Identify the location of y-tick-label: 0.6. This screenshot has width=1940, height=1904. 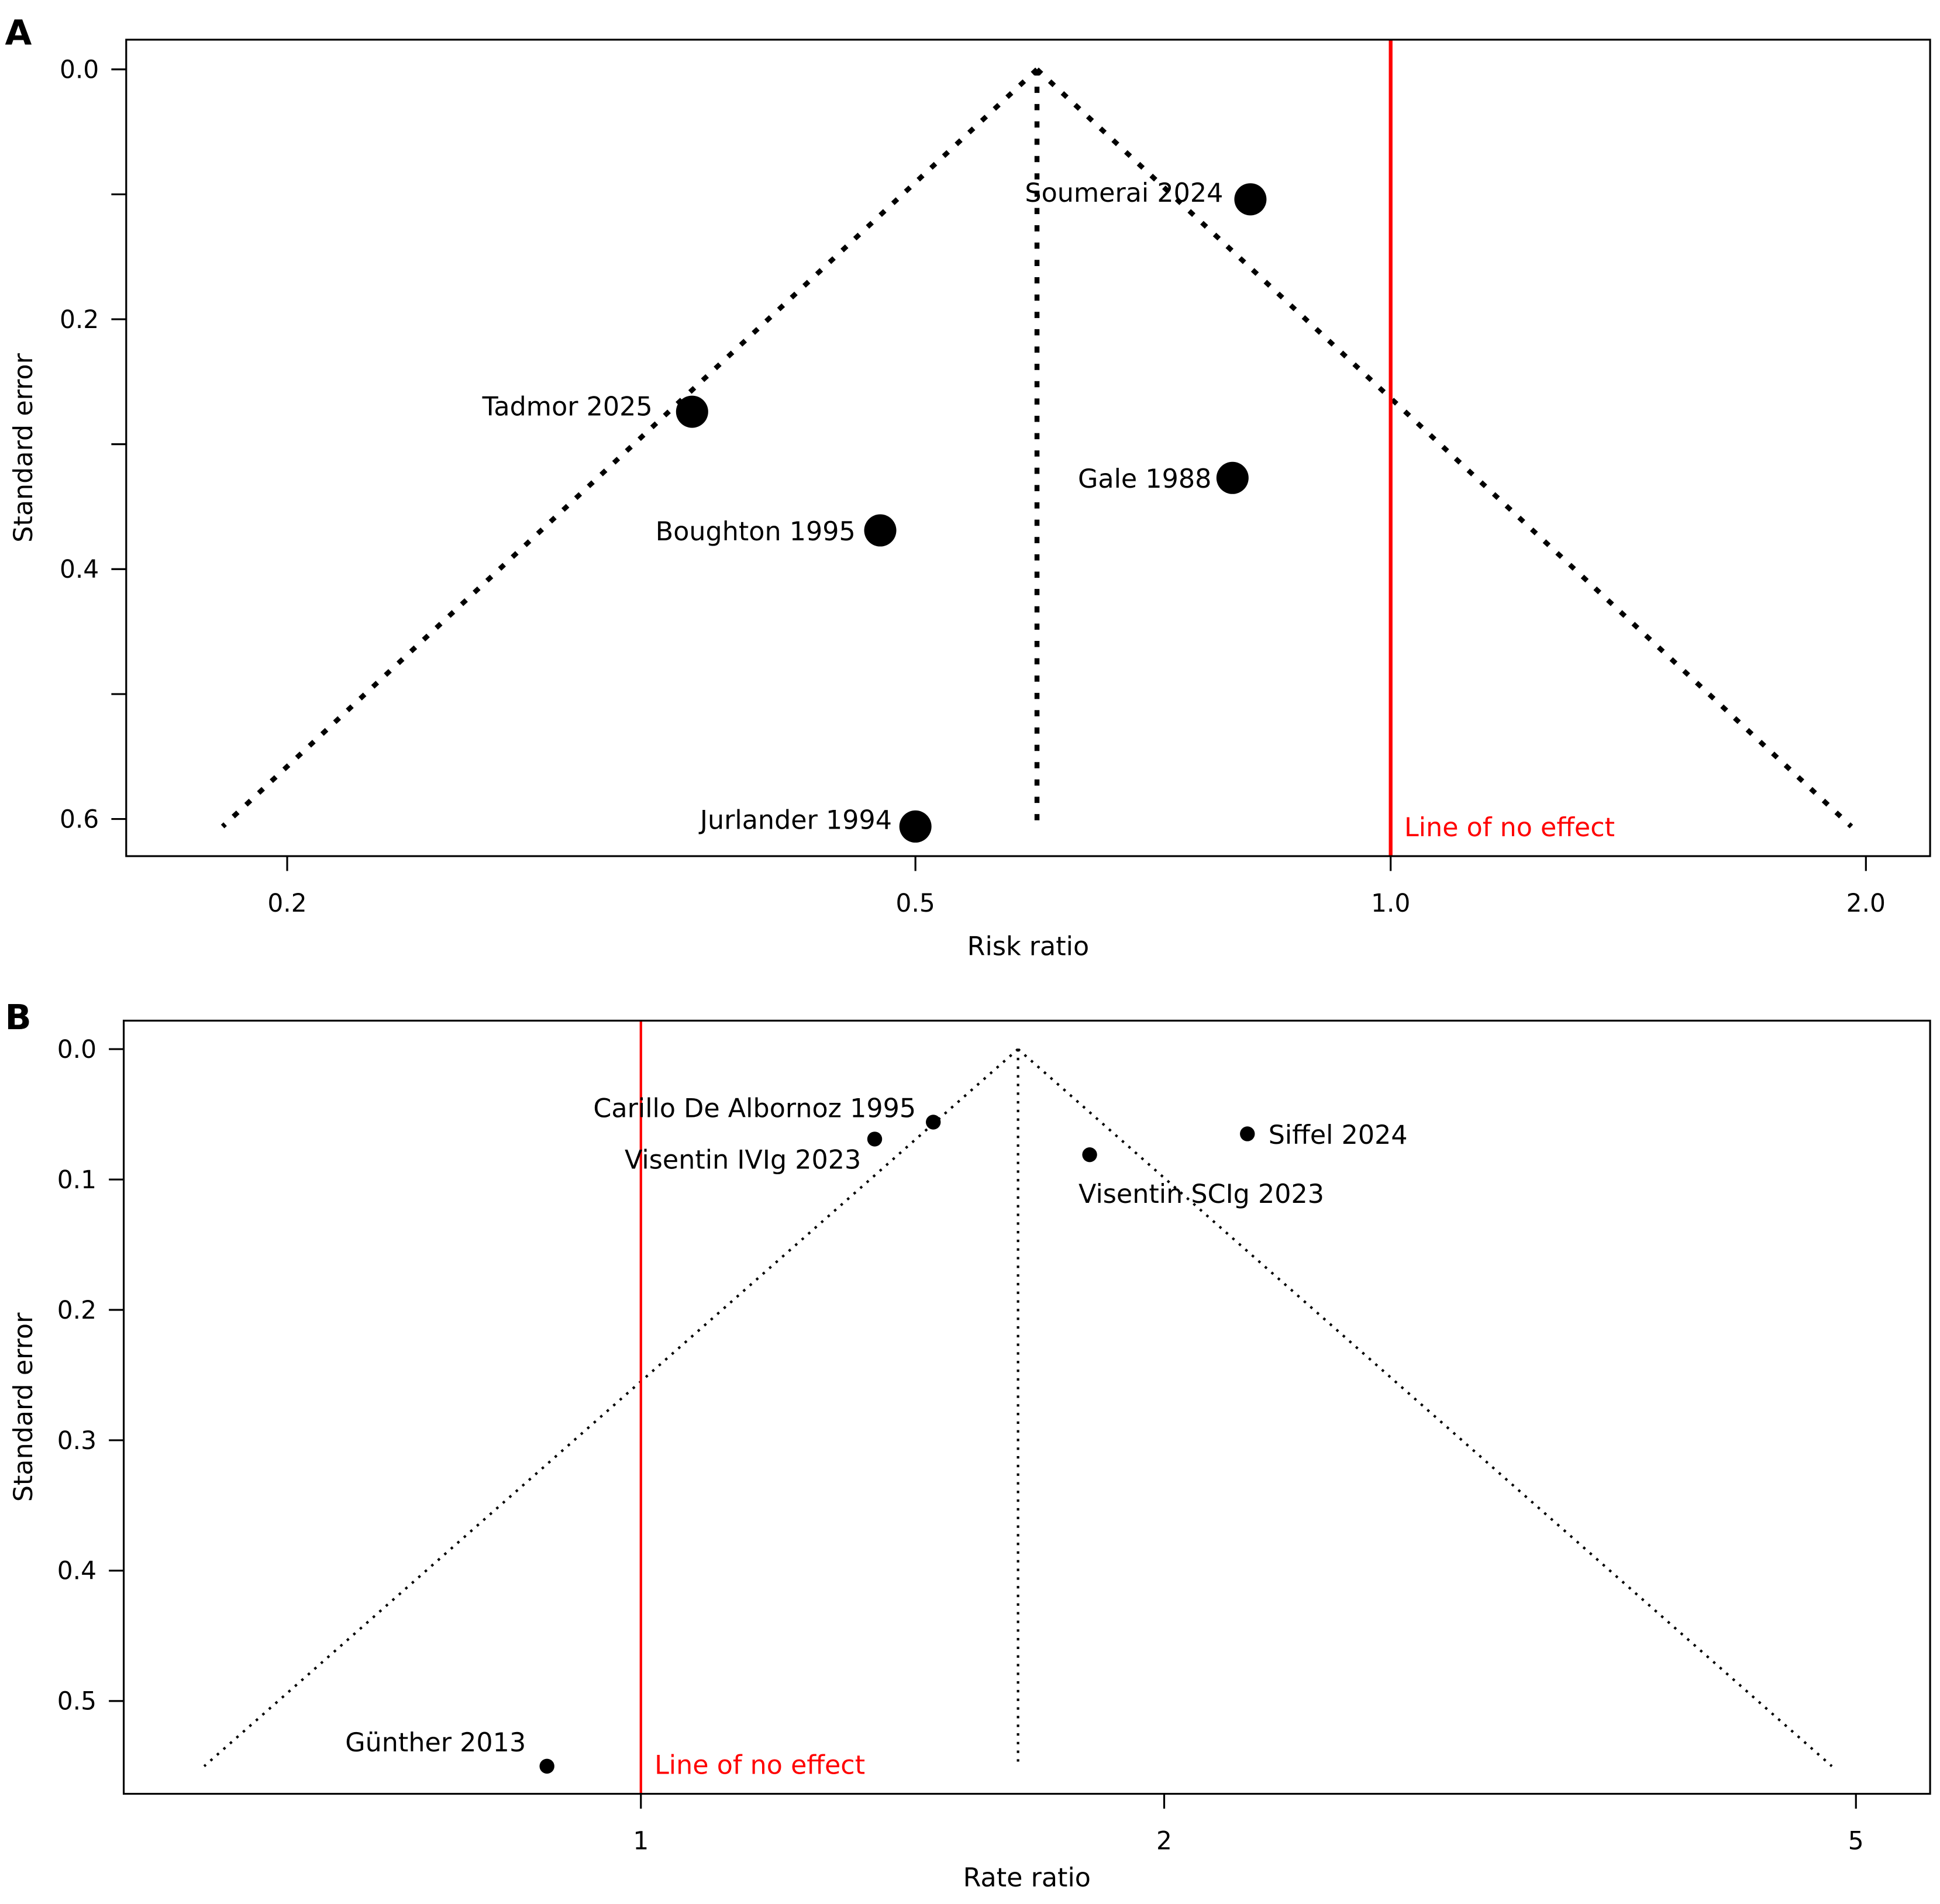
(79, 819).